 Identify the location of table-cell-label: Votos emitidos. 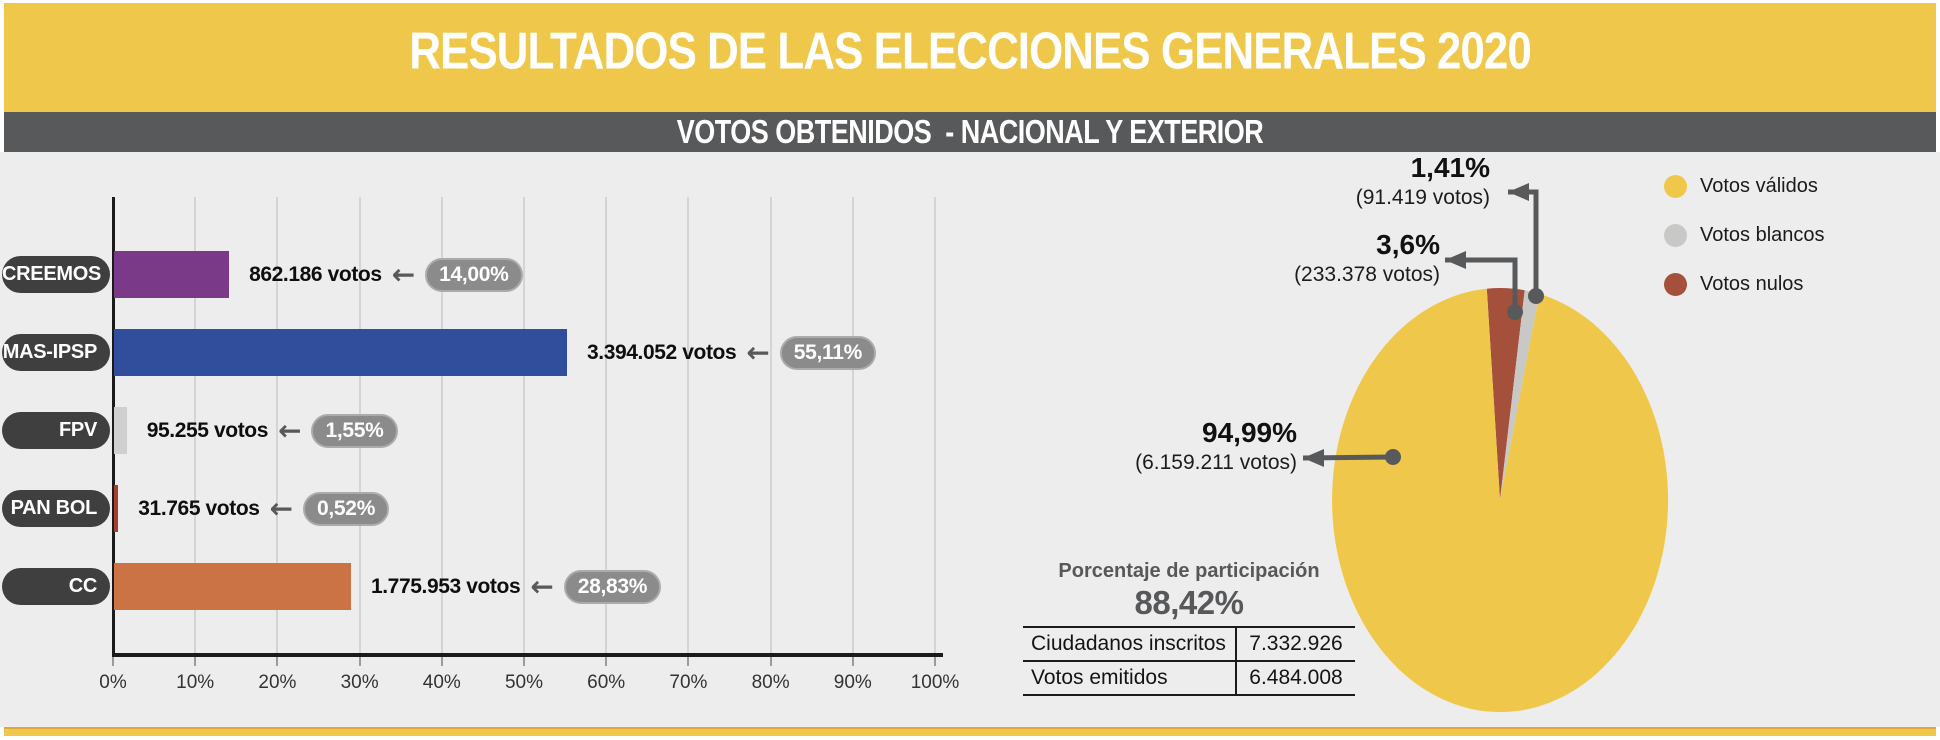
(1099, 677).